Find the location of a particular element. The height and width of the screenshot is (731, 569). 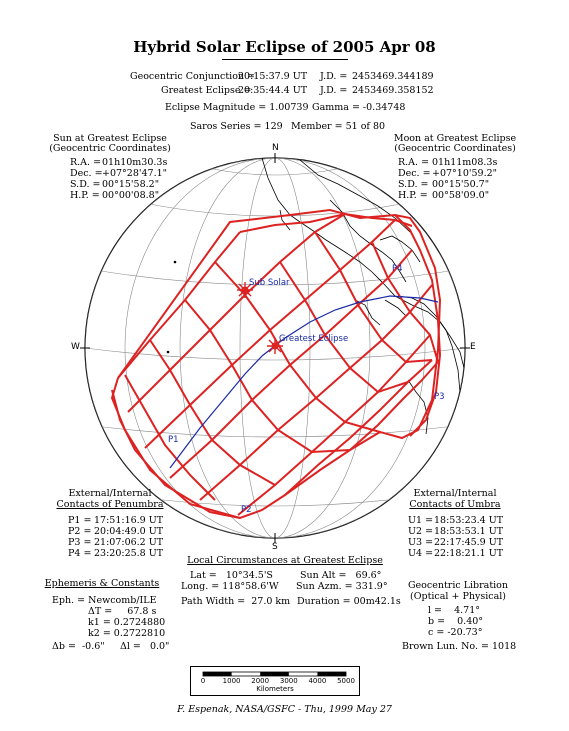

sub-solar-marker is located at coordinates (245, 290).